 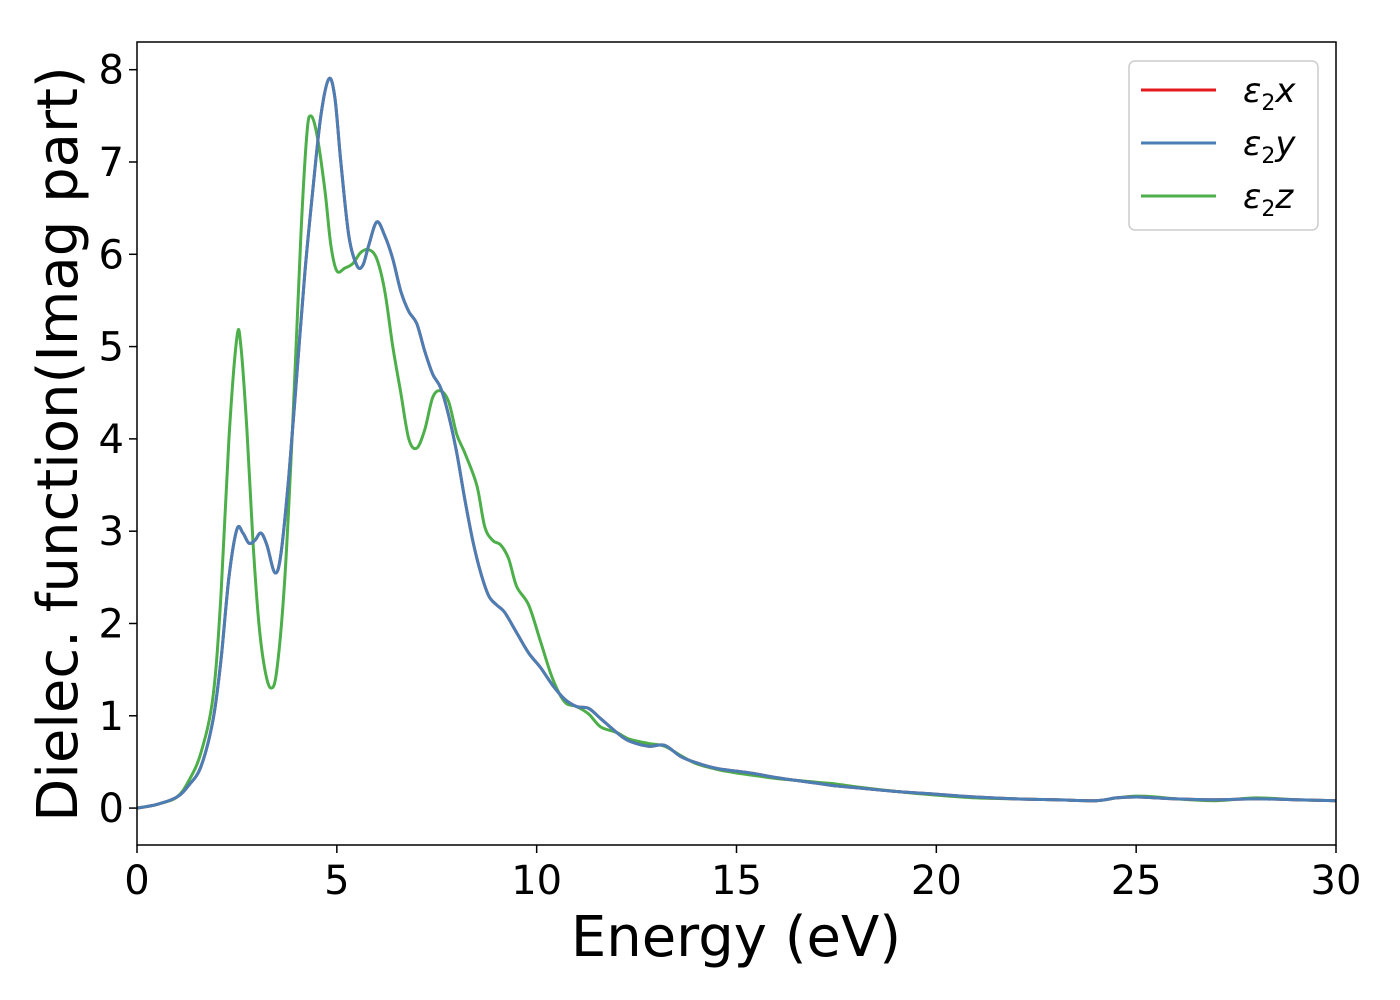 What do you see at coordinates (136, 881) in the screenshot?
I see `x-tick-label: 0` at bounding box center [136, 881].